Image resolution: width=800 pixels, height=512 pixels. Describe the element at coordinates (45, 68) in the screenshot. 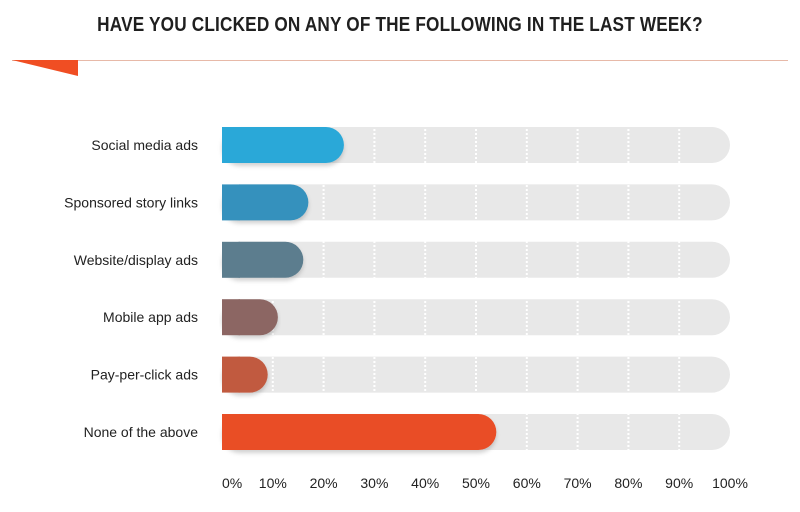

I see `title-accent-flag` at that location.